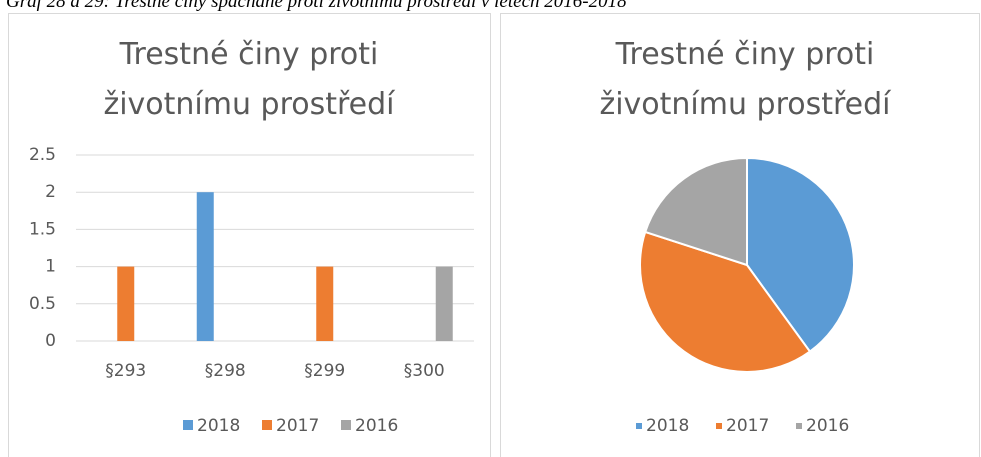 The width and height of the screenshot is (981, 457). What do you see at coordinates (50, 267) in the screenshot?
I see `y-tick-label: 1` at bounding box center [50, 267].